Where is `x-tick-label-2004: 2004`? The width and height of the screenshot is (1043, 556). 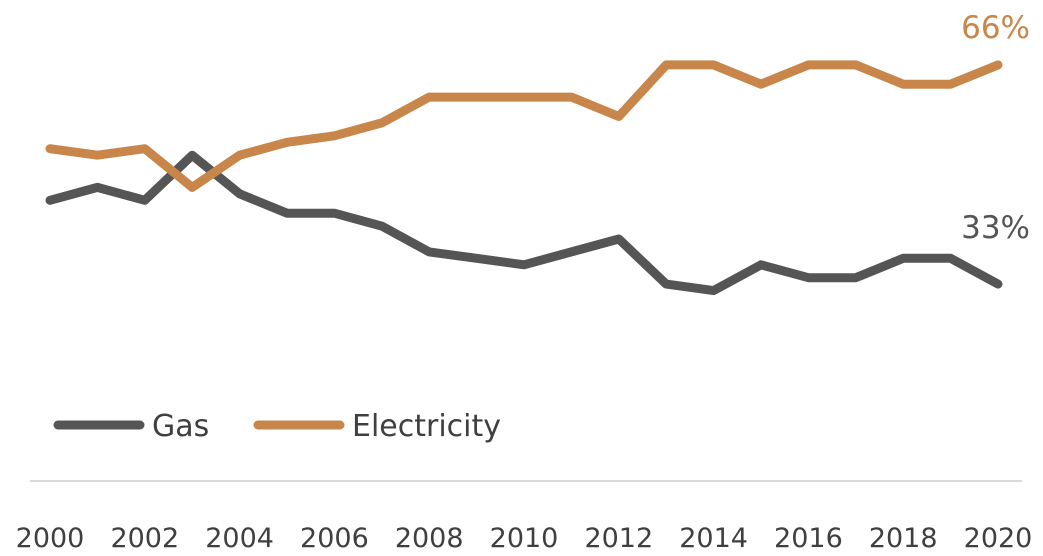
x-tick-label-2004: 2004 is located at coordinates (239, 538).